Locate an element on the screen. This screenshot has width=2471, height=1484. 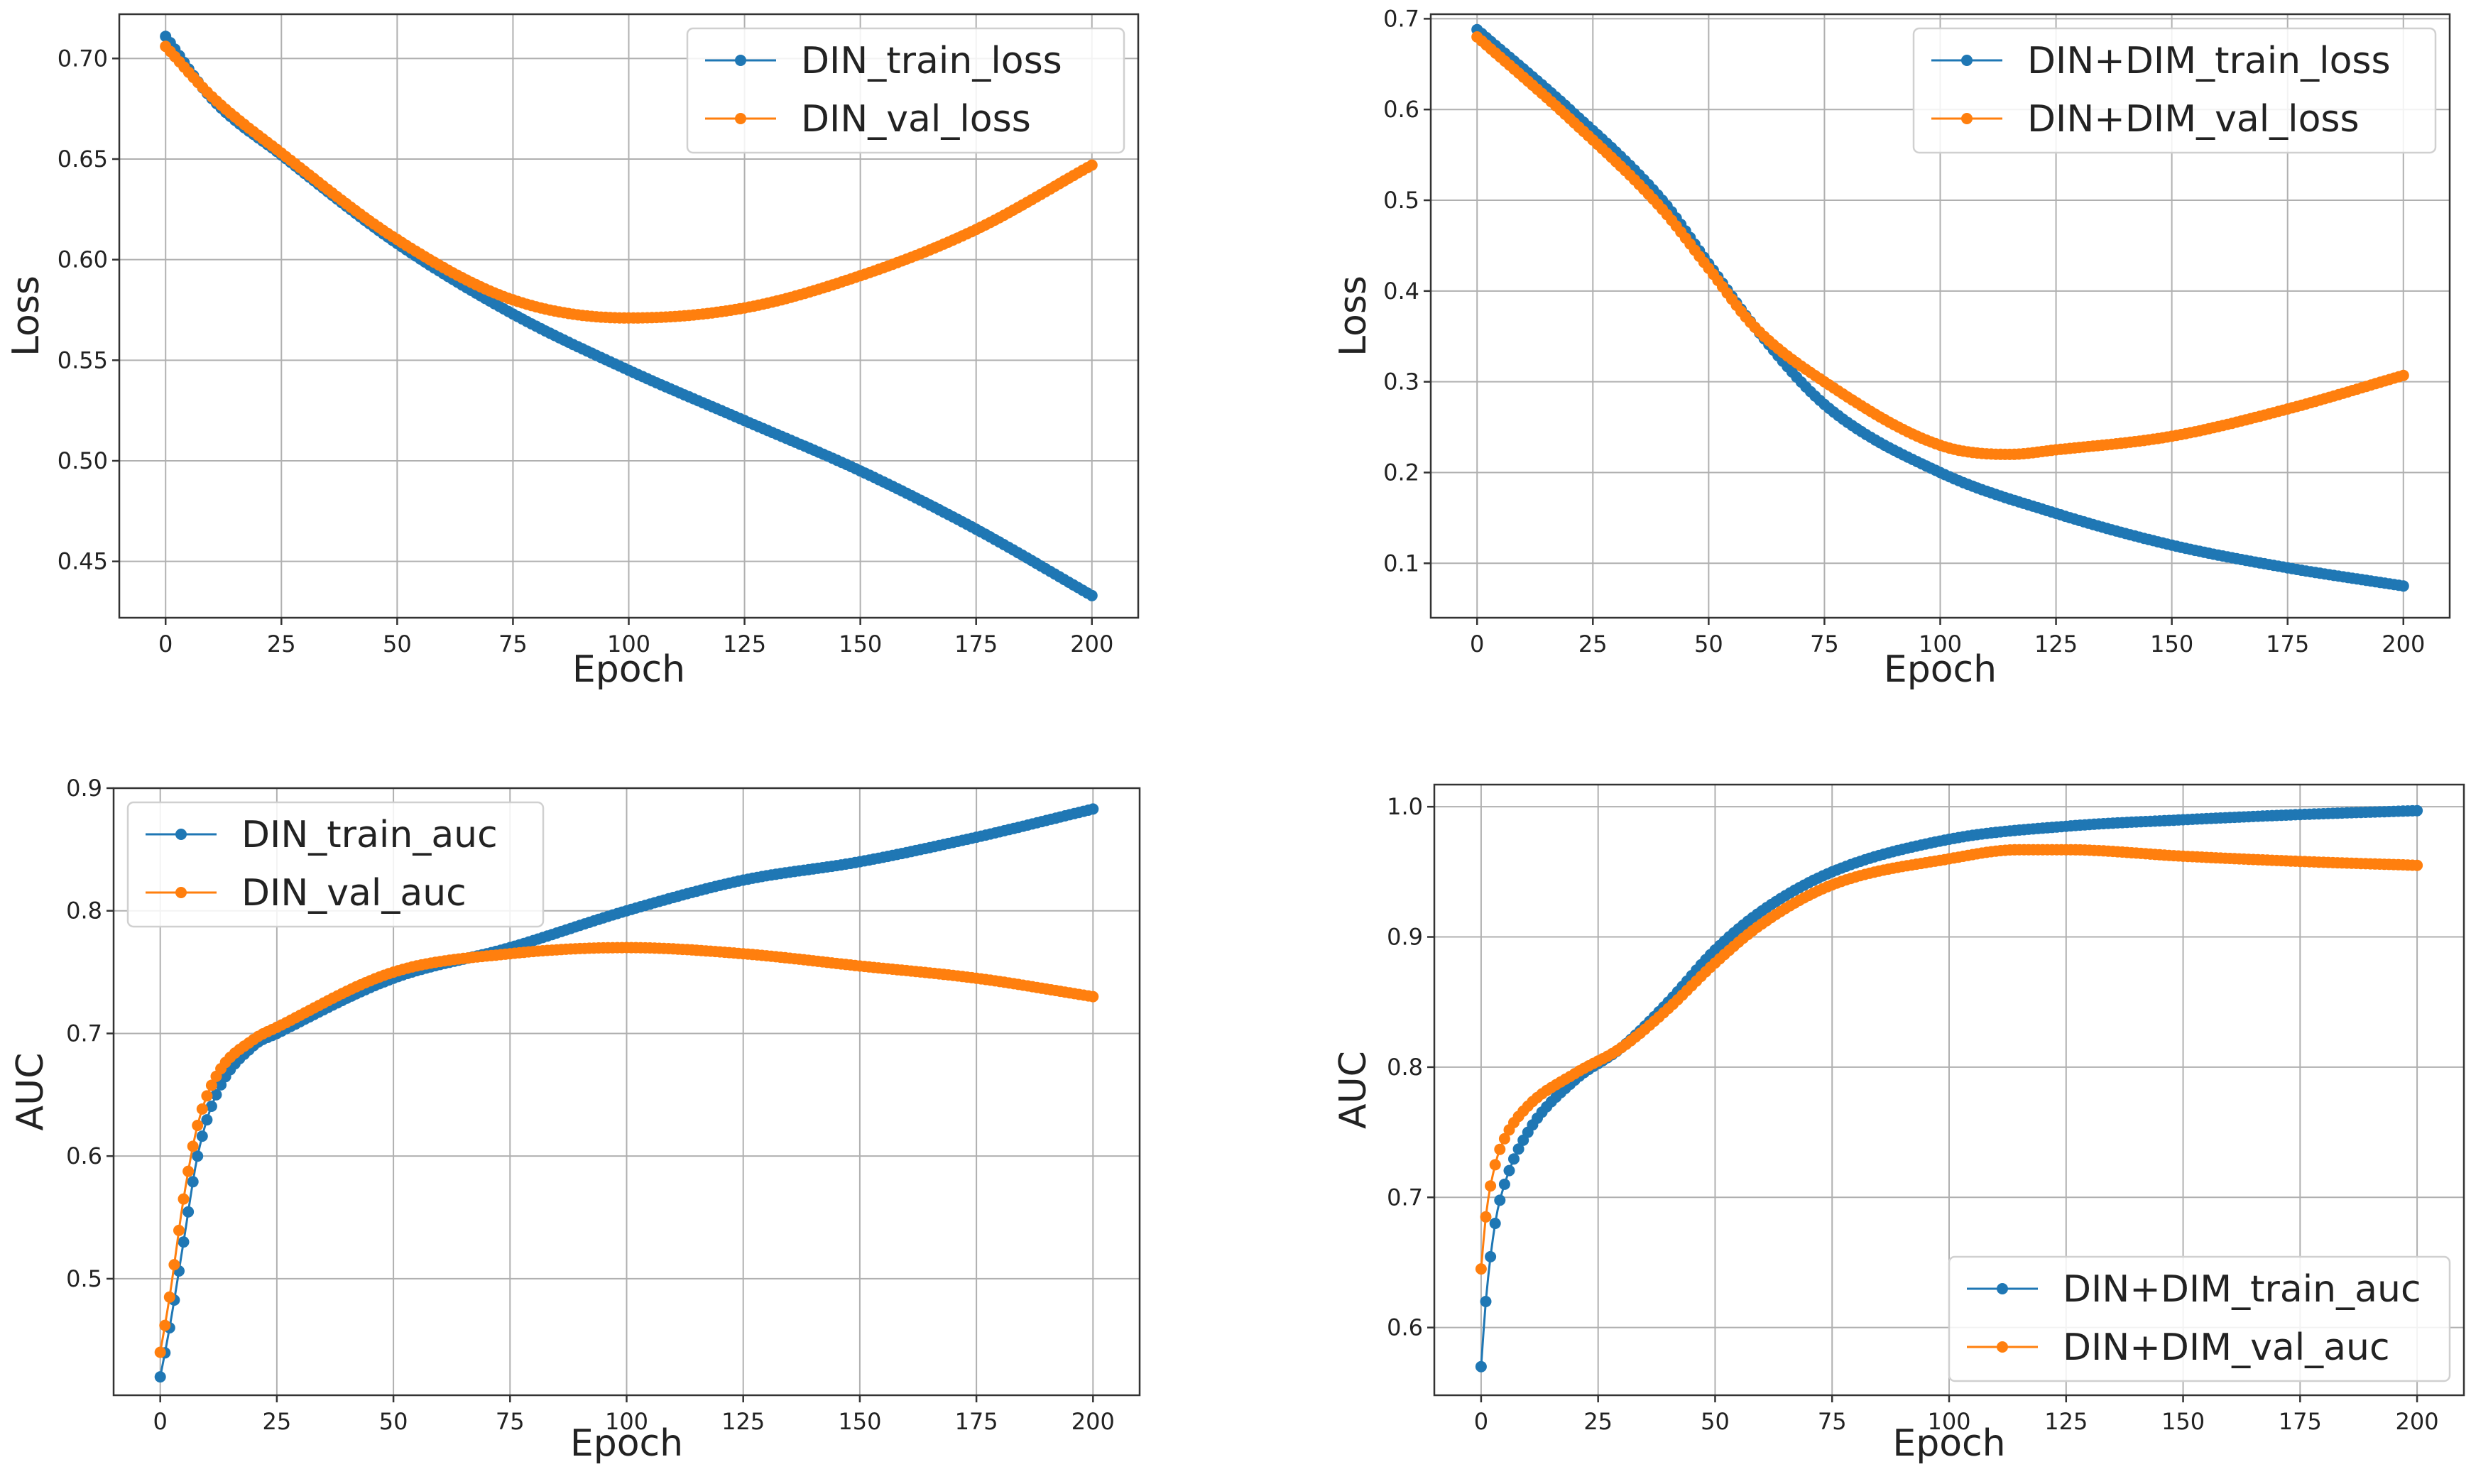
legend: DIN_train_loss DIN_val_loss is located at coordinates (905, 90).